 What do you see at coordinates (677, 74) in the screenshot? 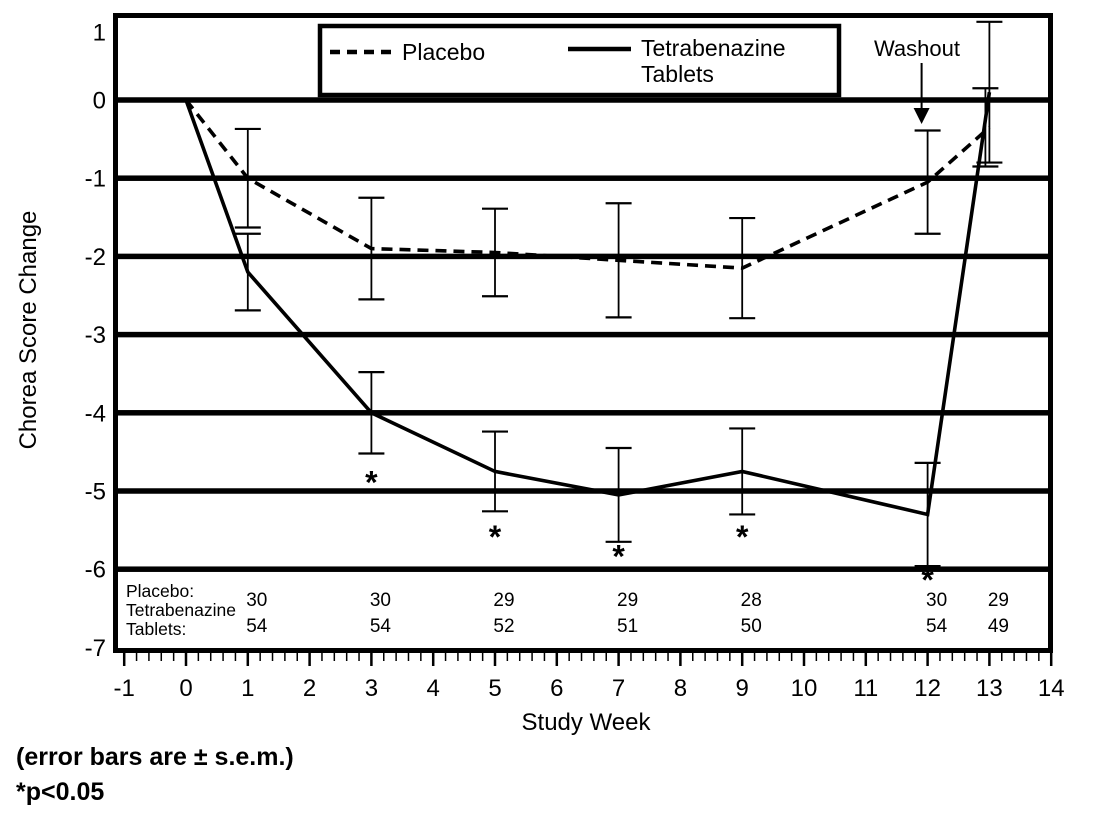
I see `legend-label-tetrabenazine-line2: Tablets` at bounding box center [677, 74].